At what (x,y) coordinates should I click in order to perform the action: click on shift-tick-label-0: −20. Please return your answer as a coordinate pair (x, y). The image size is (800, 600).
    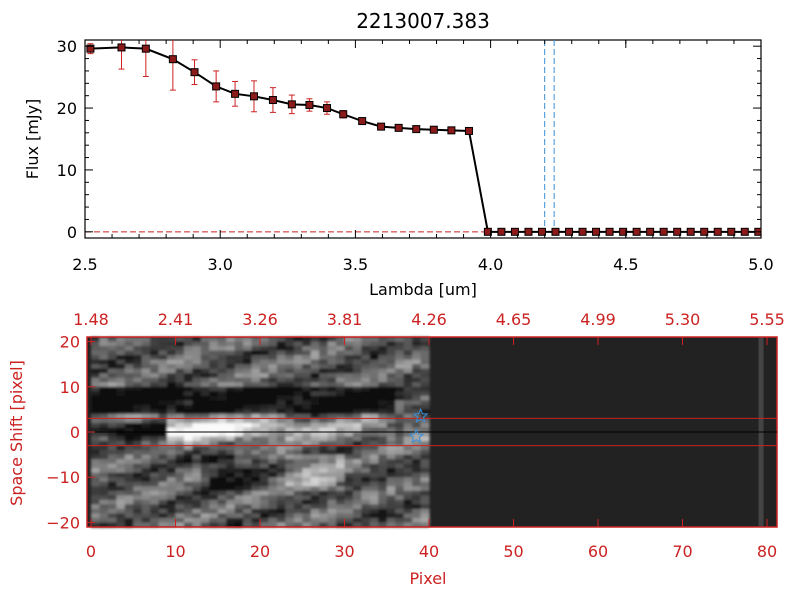
    Looking at the image, I should click on (63, 522).